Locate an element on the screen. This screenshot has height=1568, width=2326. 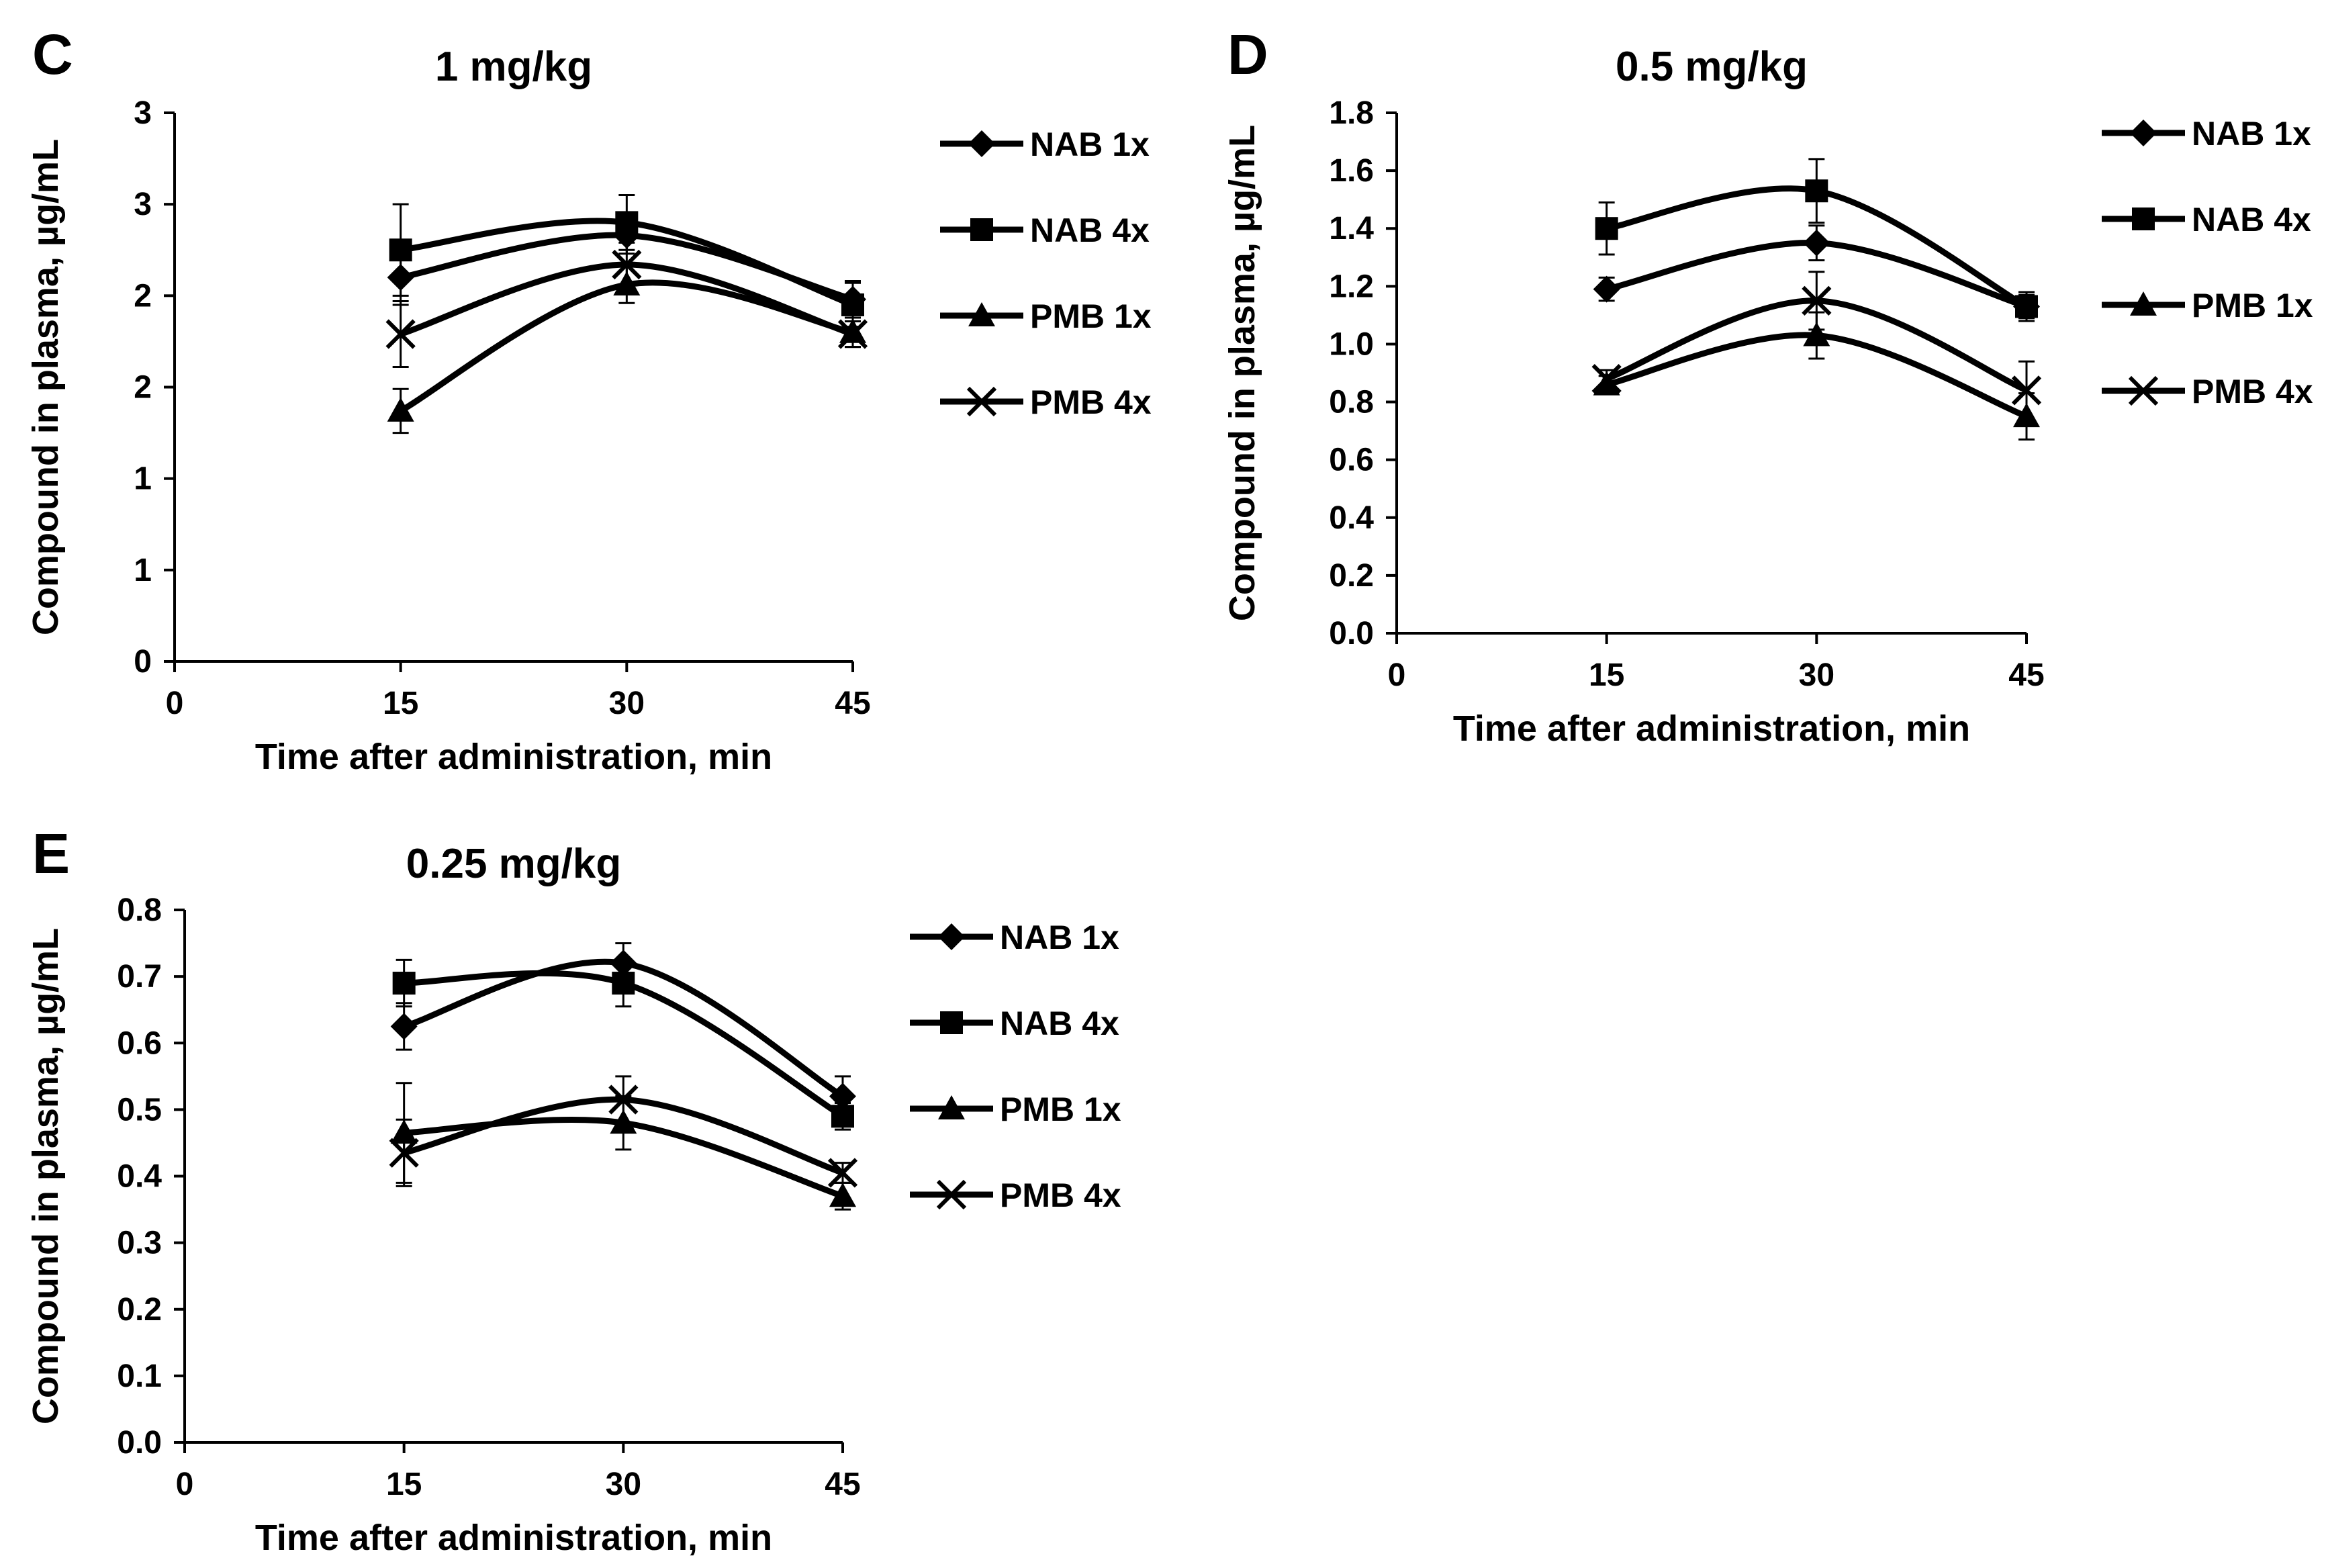
x-tick-label: 30 is located at coordinates (1817, 675).